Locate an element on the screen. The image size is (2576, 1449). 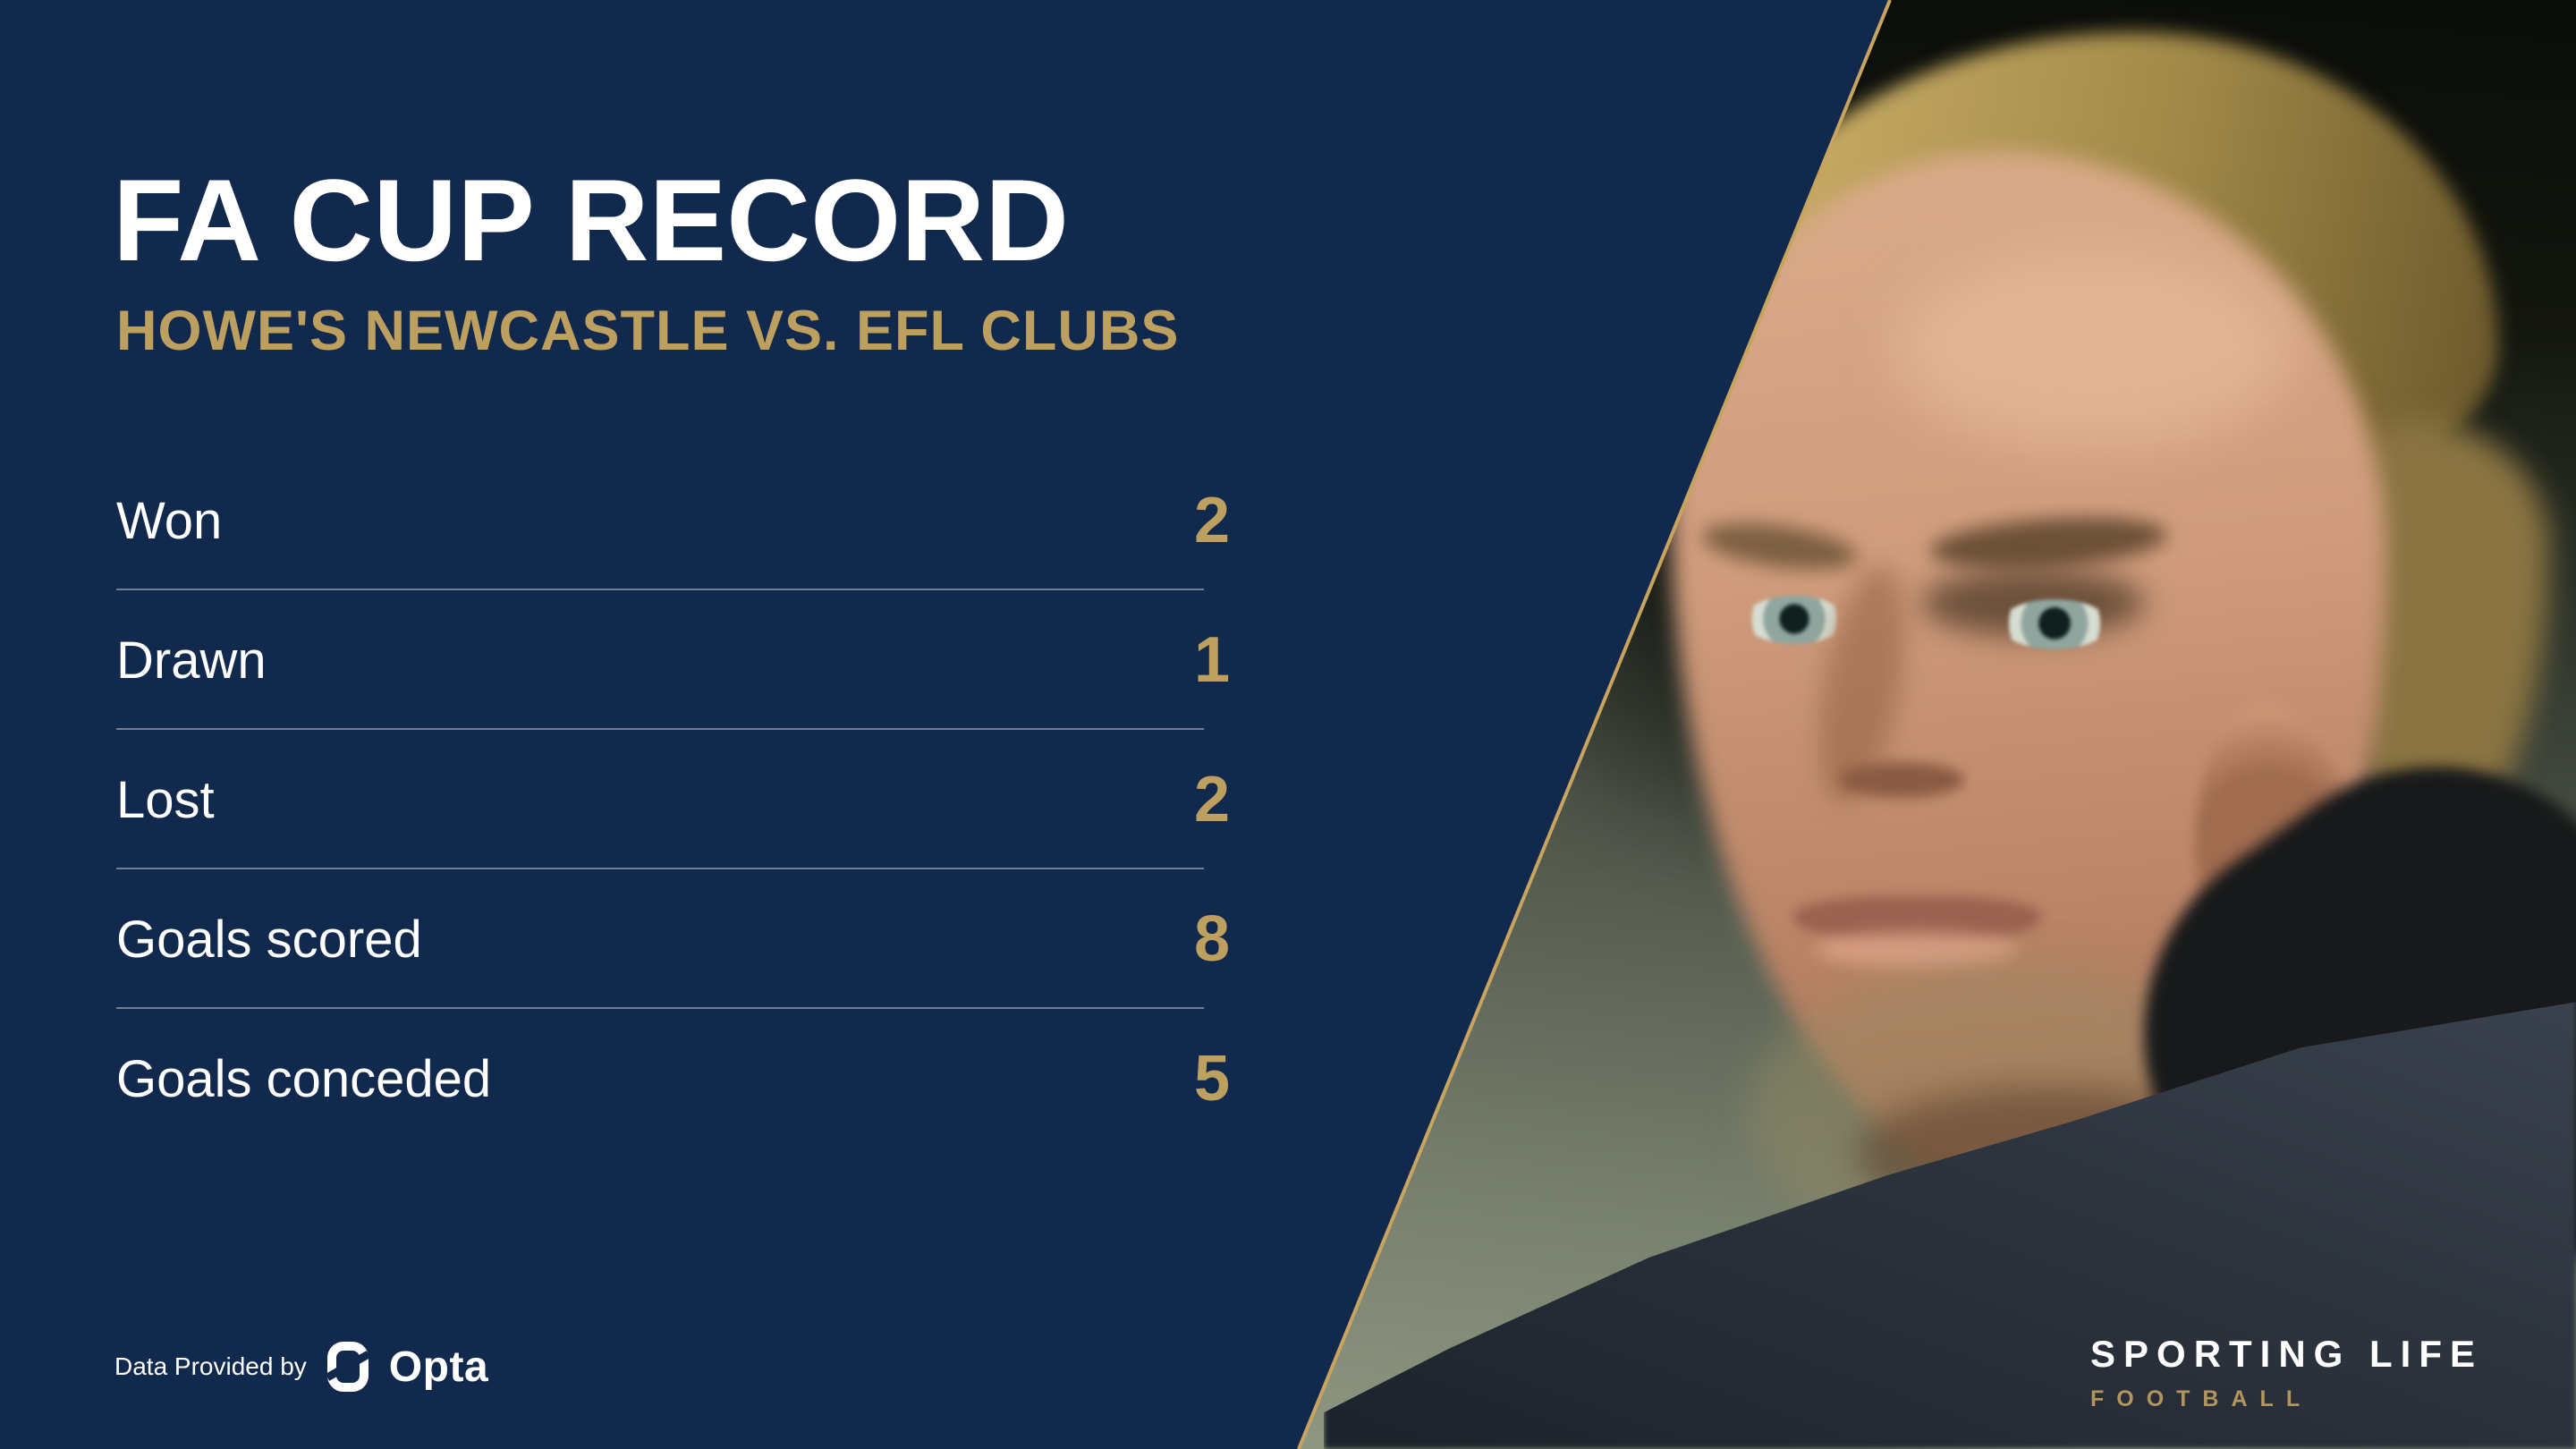
stat-value: 8 is located at coordinates (1212, 939).